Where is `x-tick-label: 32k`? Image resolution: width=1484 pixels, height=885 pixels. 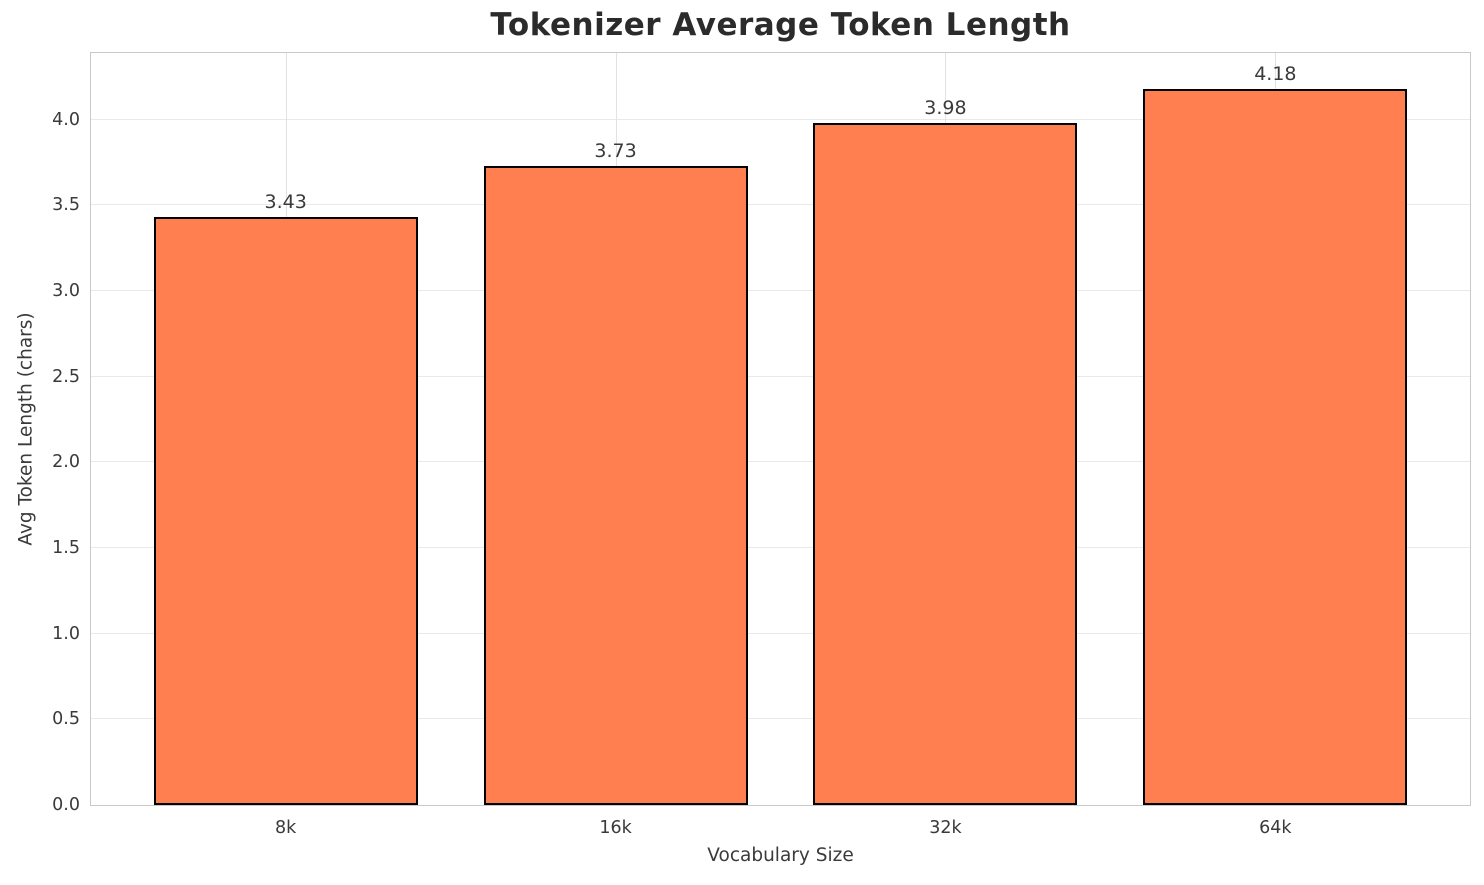
x-tick-label: 32k is located at coordinates (945, 828).